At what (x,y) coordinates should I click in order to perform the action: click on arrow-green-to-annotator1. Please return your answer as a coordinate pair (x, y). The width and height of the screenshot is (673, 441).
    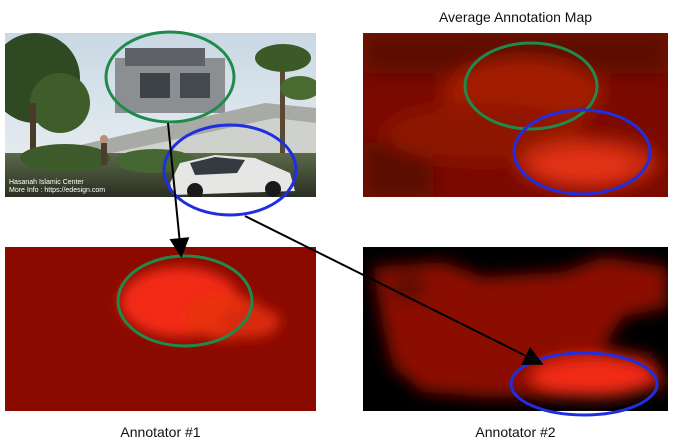
    Looking at the image, I should click on (178, 190).